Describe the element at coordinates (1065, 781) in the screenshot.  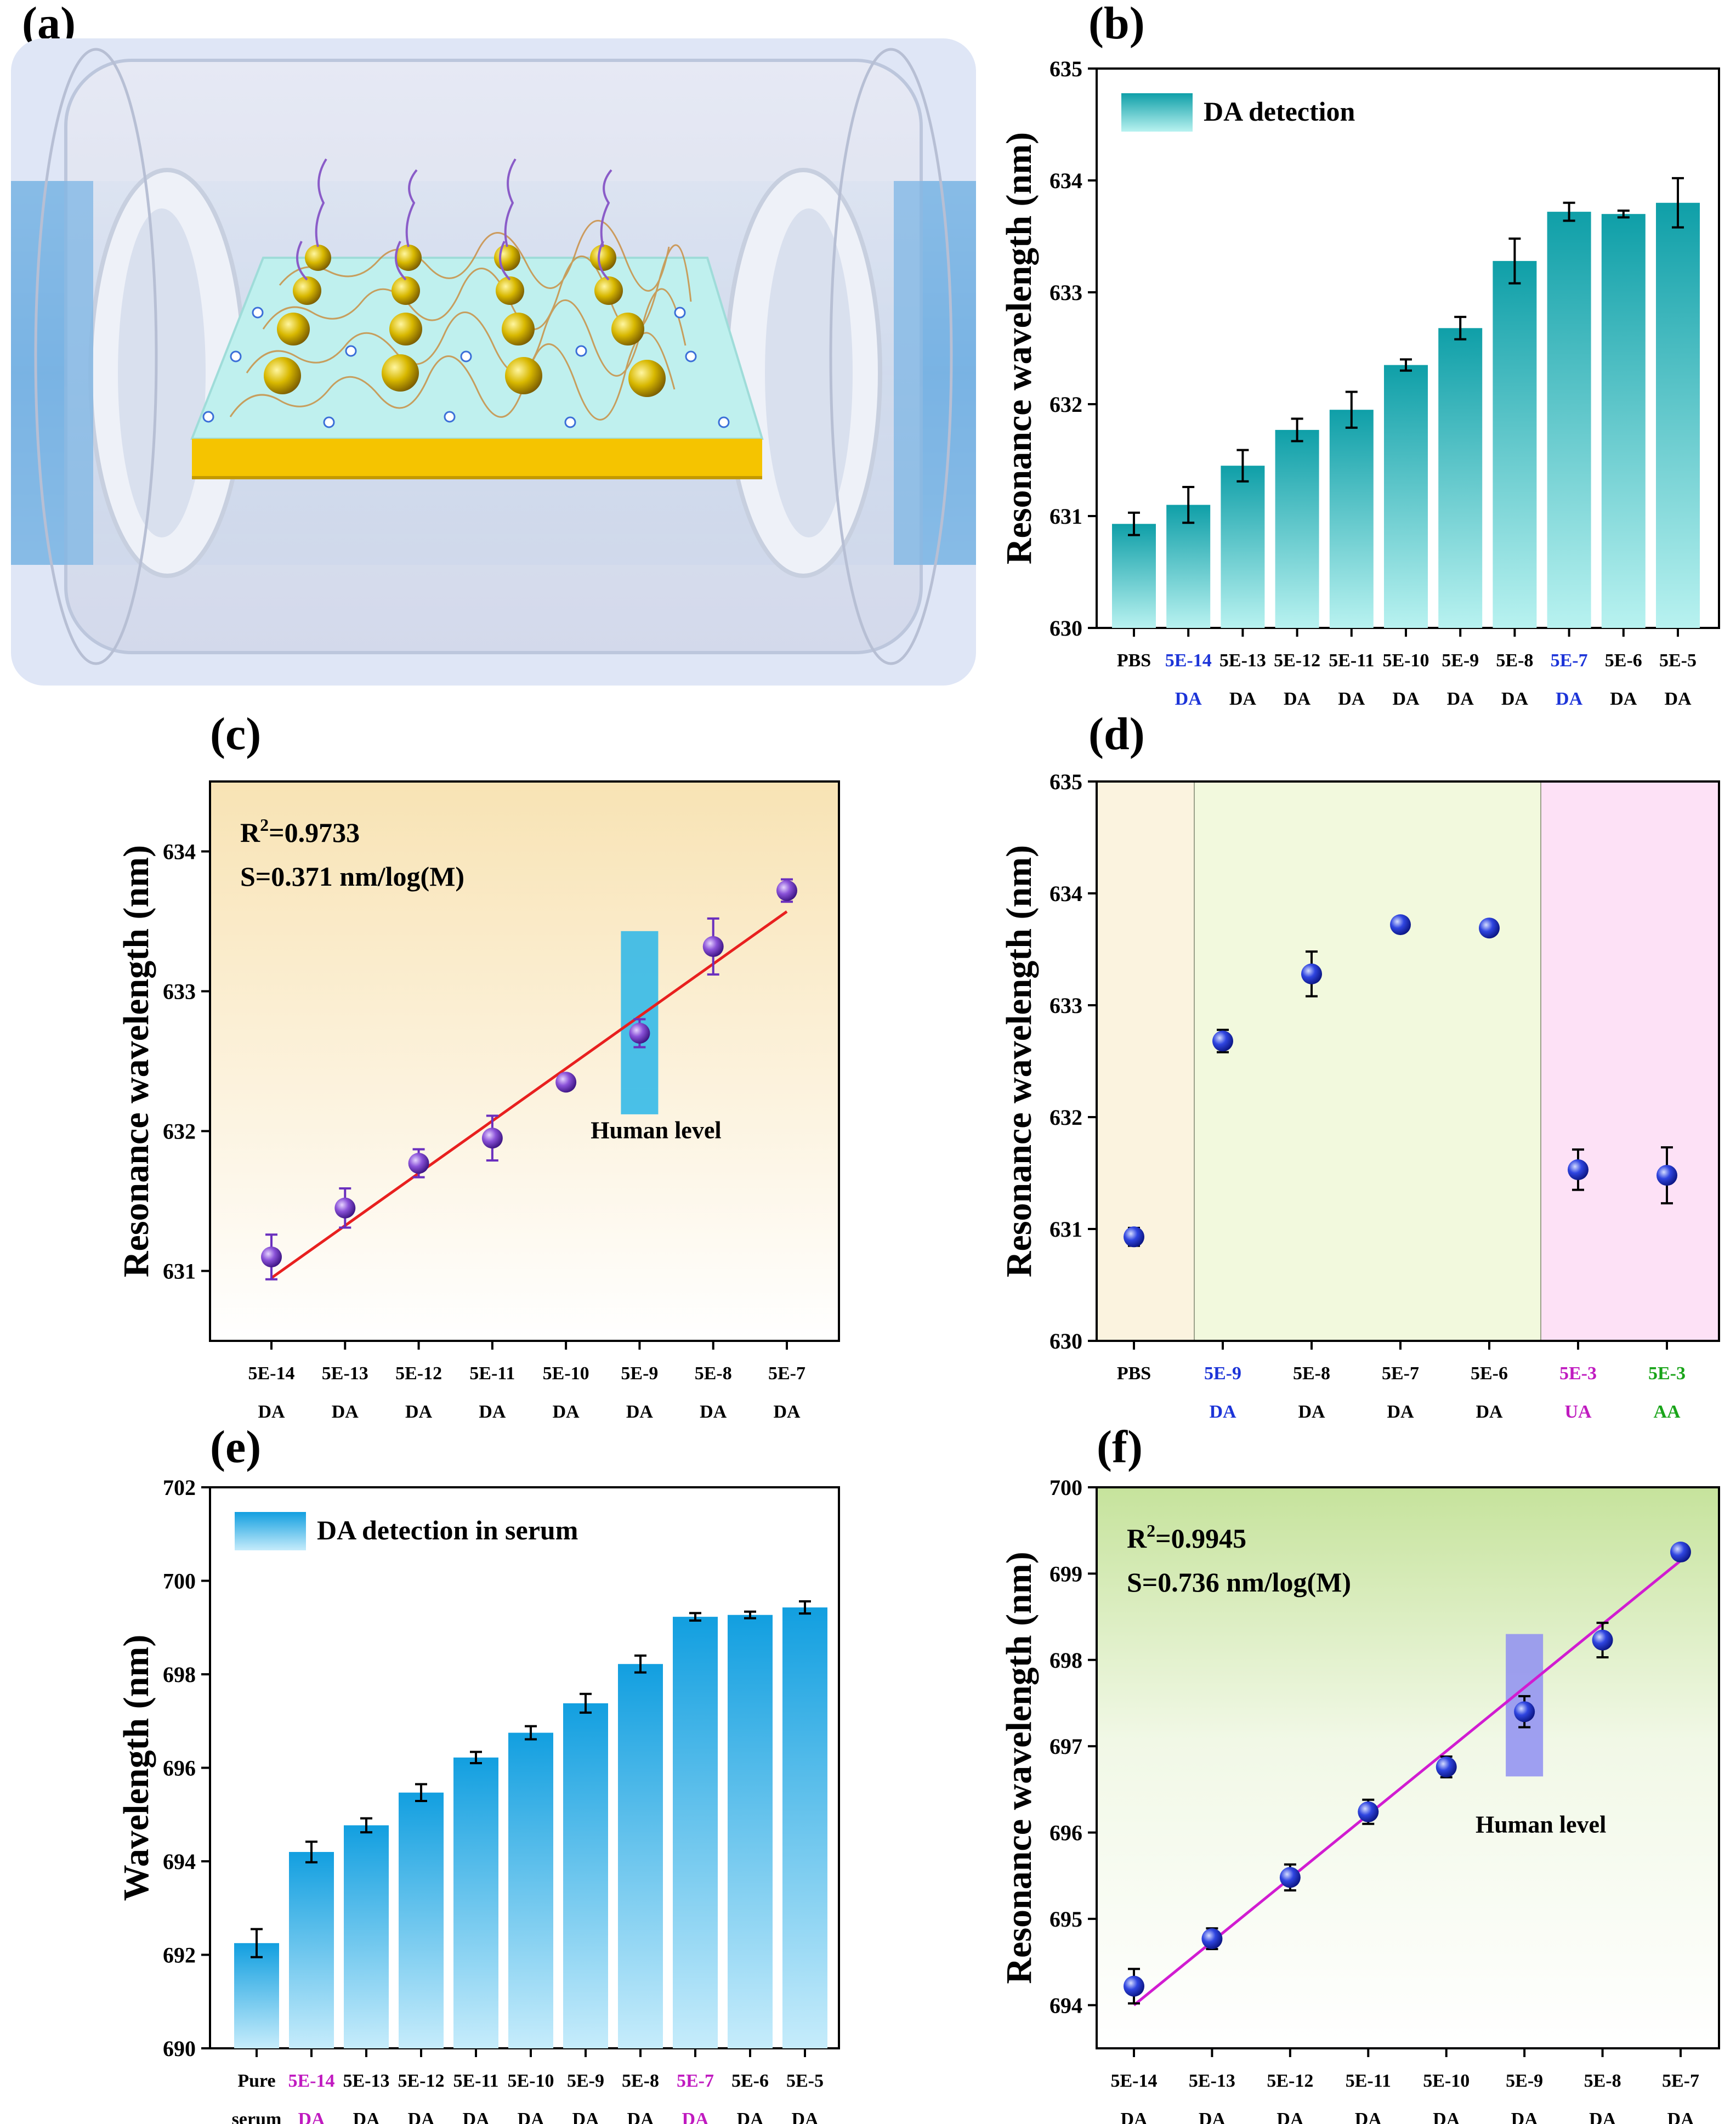
I see `y-tick-label: 635` at that location.